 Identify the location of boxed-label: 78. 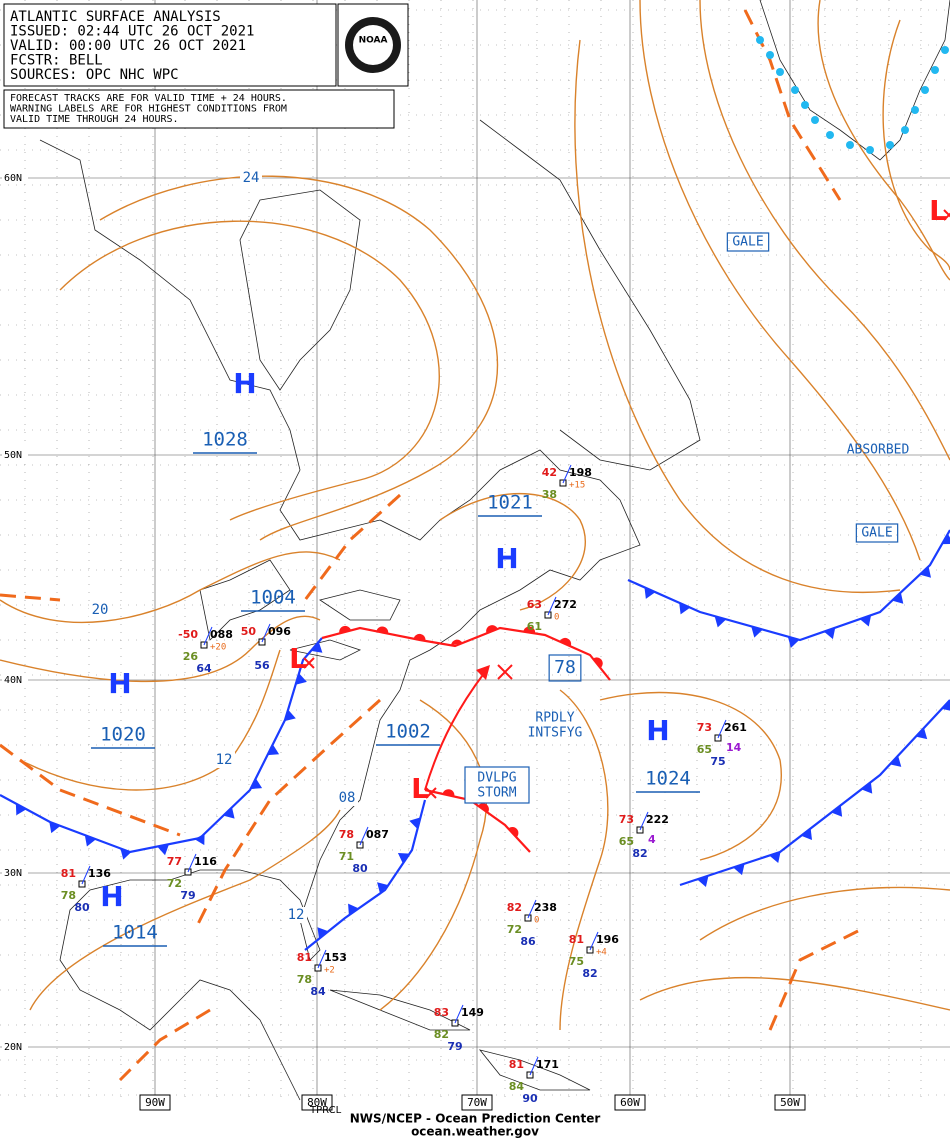
(565, 667).